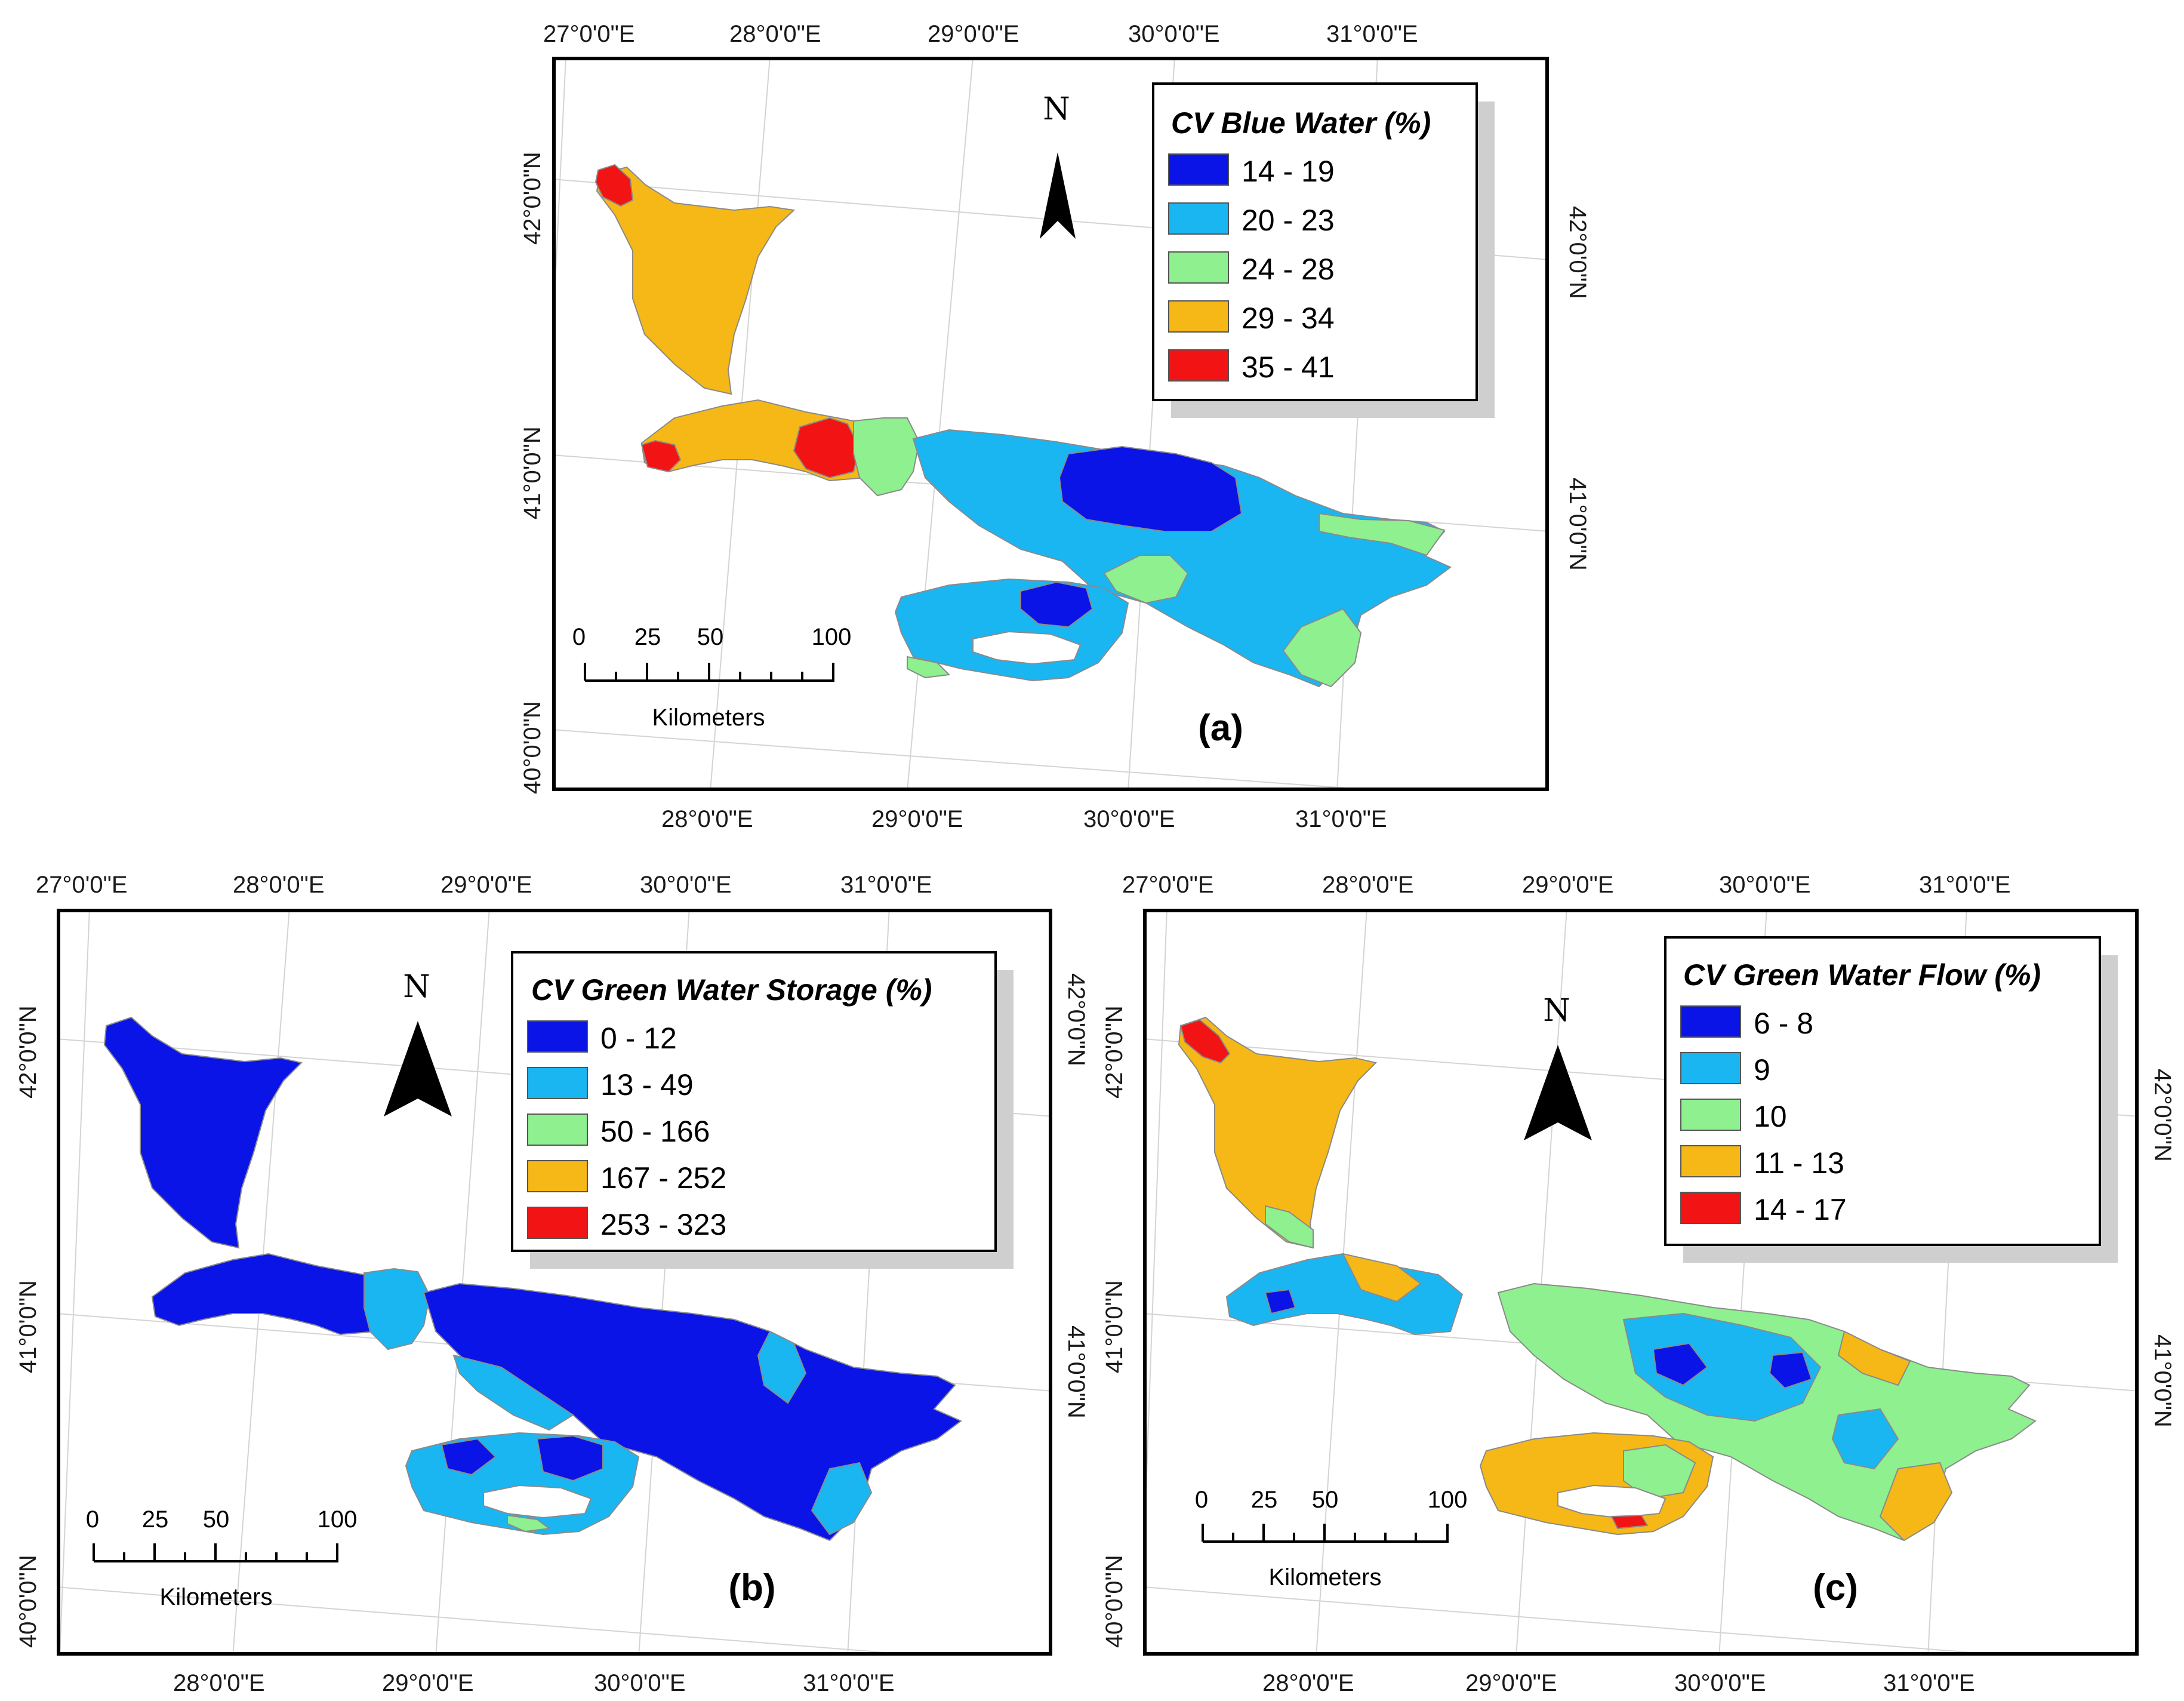  What do you see at coordinates (1027, 647) in the screenshot?
I see `watershed-lake-hole` at bounding box center [1027, 647].